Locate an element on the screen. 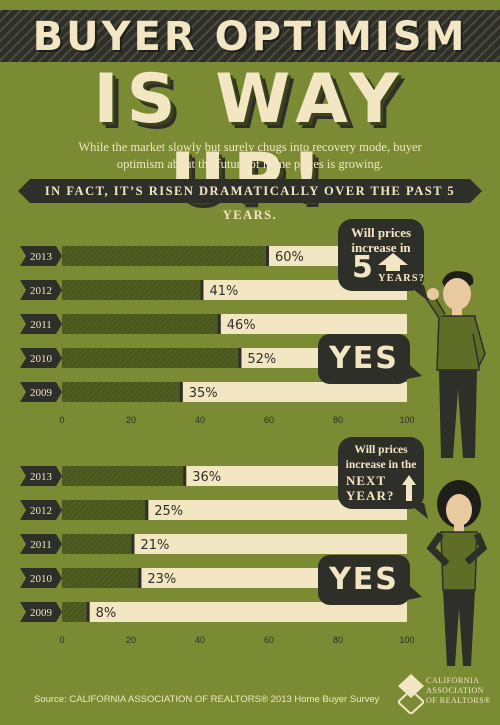  yes-bubble-next-year: YES is located at coordinates (370, 580).